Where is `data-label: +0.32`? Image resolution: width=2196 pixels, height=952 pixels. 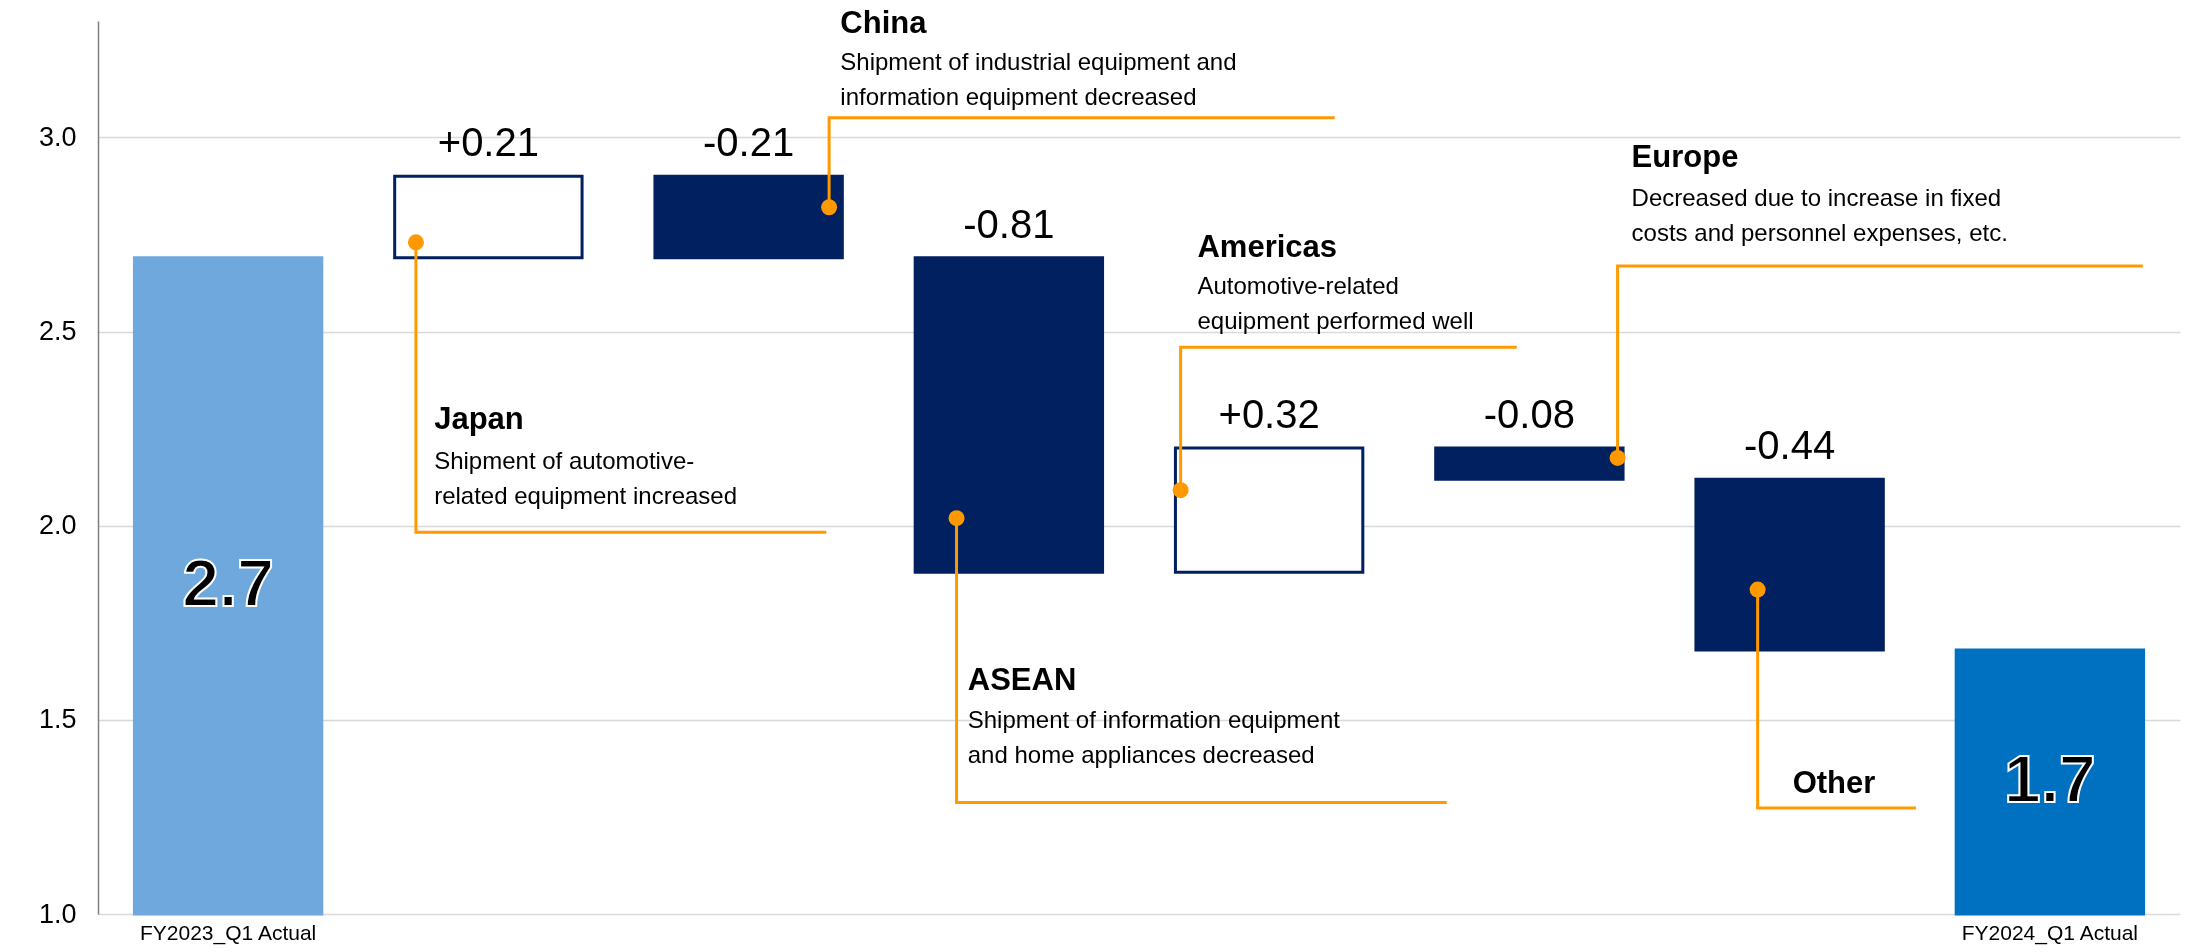
data-label: +0.32 is located at coordinates (1269, 414).